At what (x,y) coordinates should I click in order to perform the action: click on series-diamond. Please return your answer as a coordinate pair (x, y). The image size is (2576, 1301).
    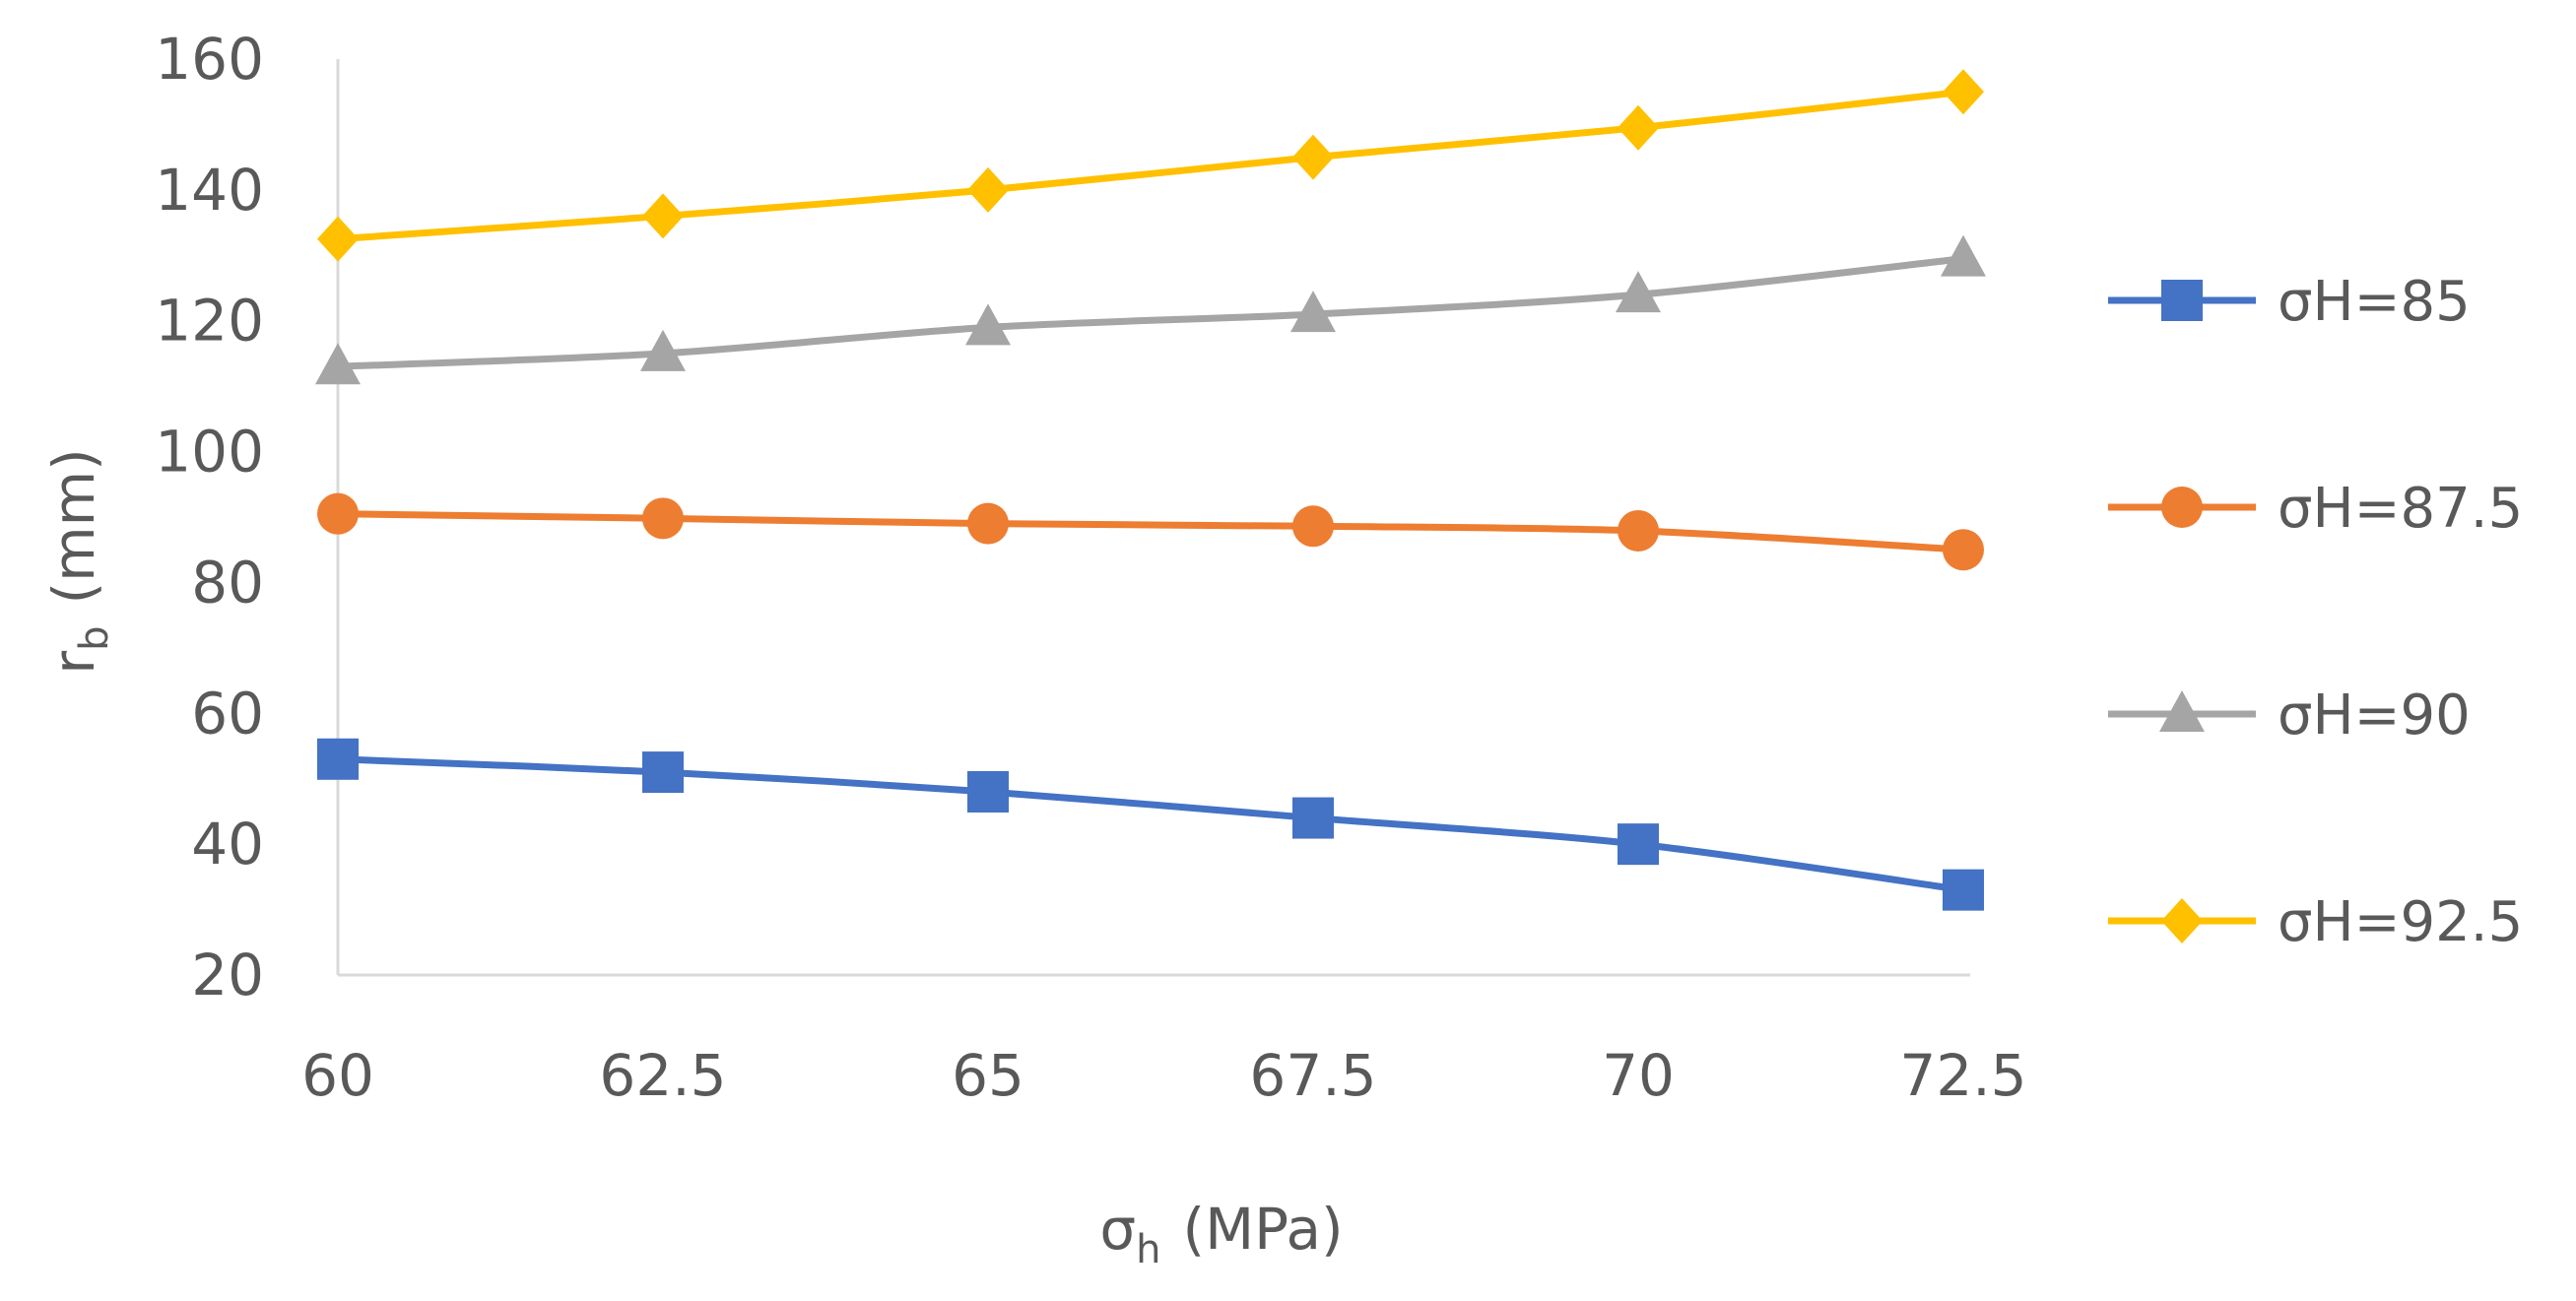
    Looking at the image, I should click on (1151, 165).